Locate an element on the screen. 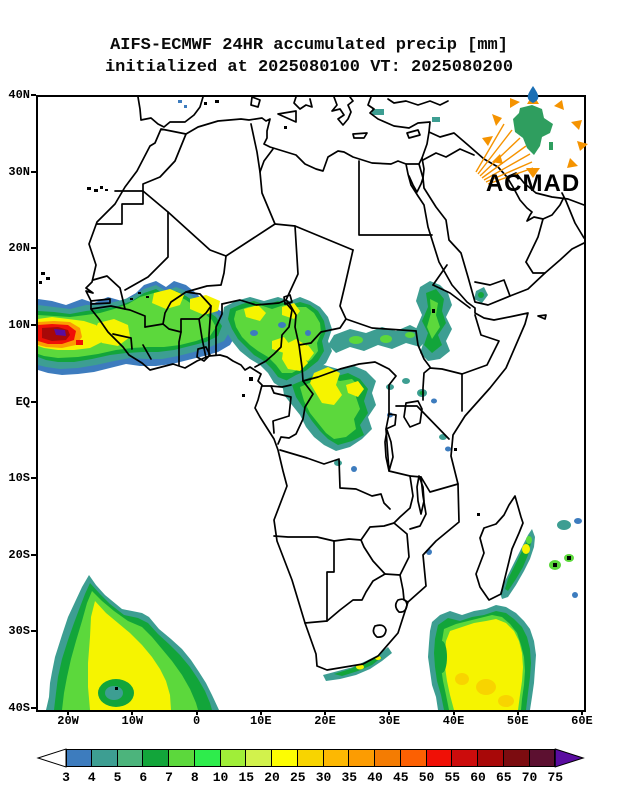 The image size is (618, 800). colorbar-label: 15 is located at coordinates (246, 777).